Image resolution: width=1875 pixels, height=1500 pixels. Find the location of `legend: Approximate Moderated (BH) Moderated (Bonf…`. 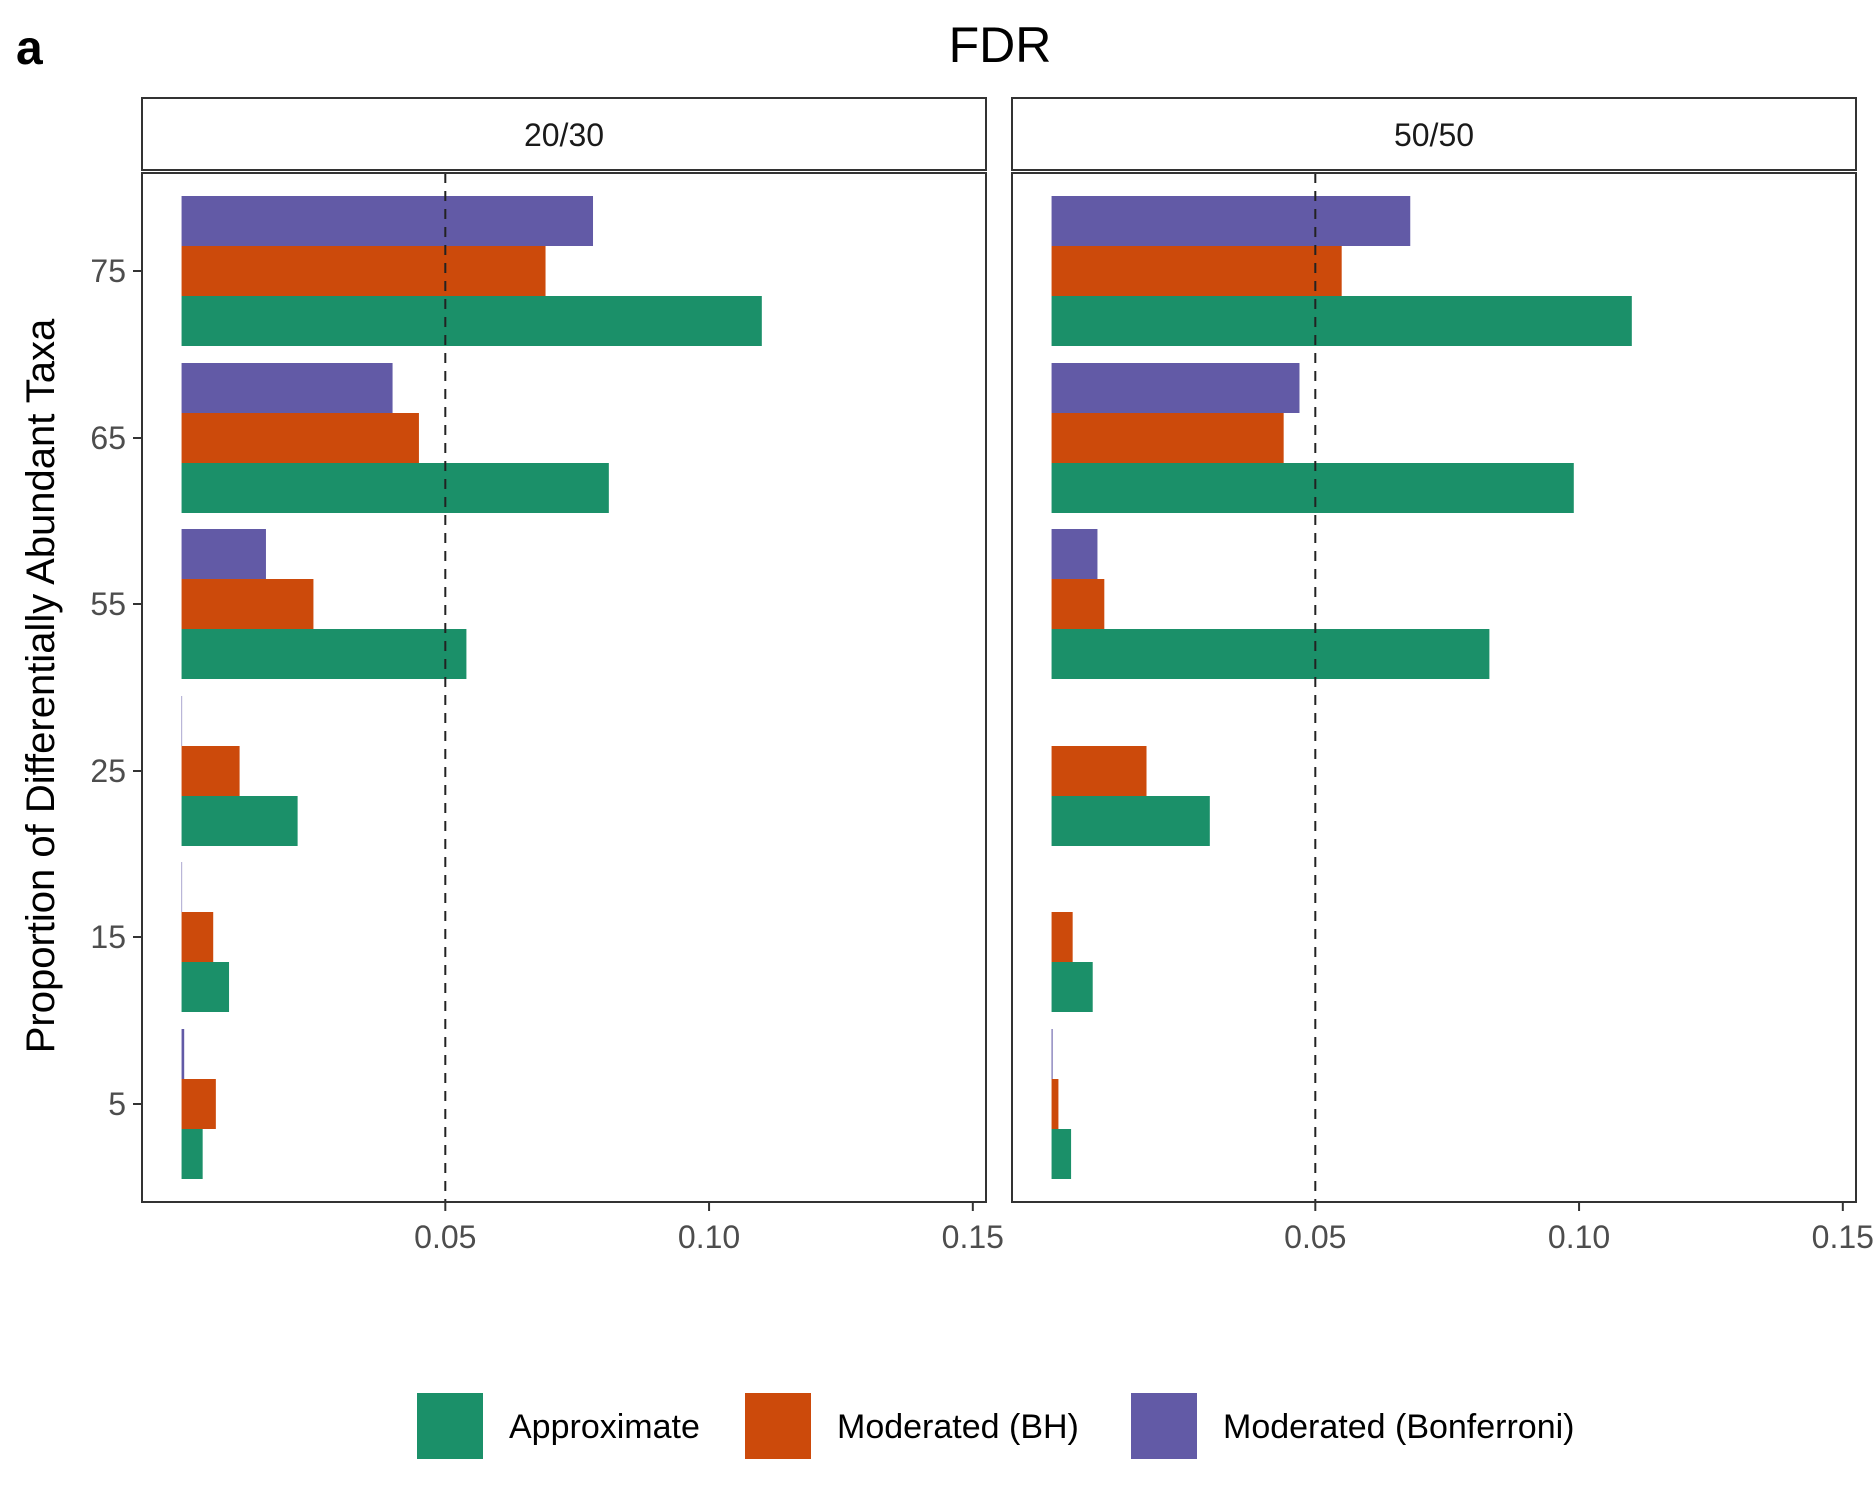

legend: Approximate Moderated (BH) Moderated (Bonf… is located at coordinates (996, 1426).